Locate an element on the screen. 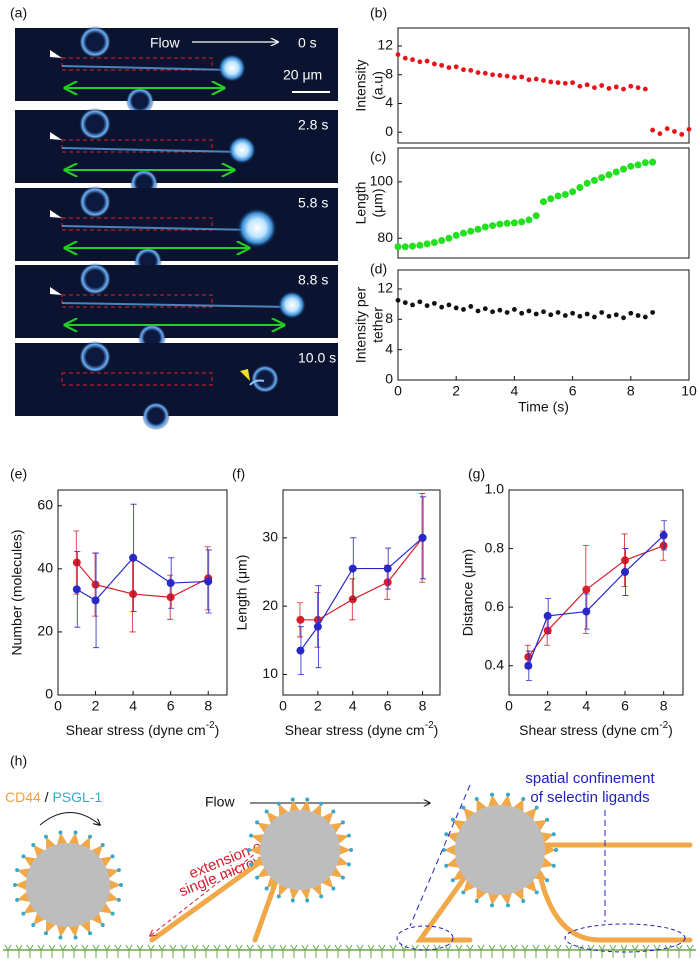 The width and height of the screenshot is (699, 960). roi is located at coordinates (137, 146).